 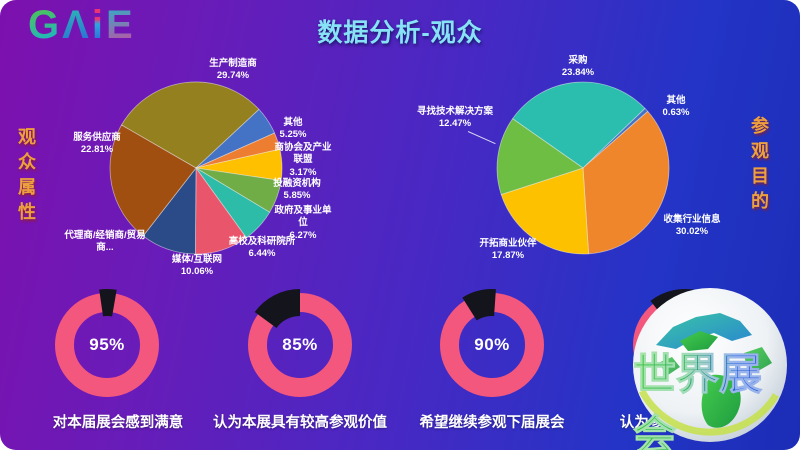 I want to click on pie-slice-label: 其他 5.25%, so click(x=293, y=129).